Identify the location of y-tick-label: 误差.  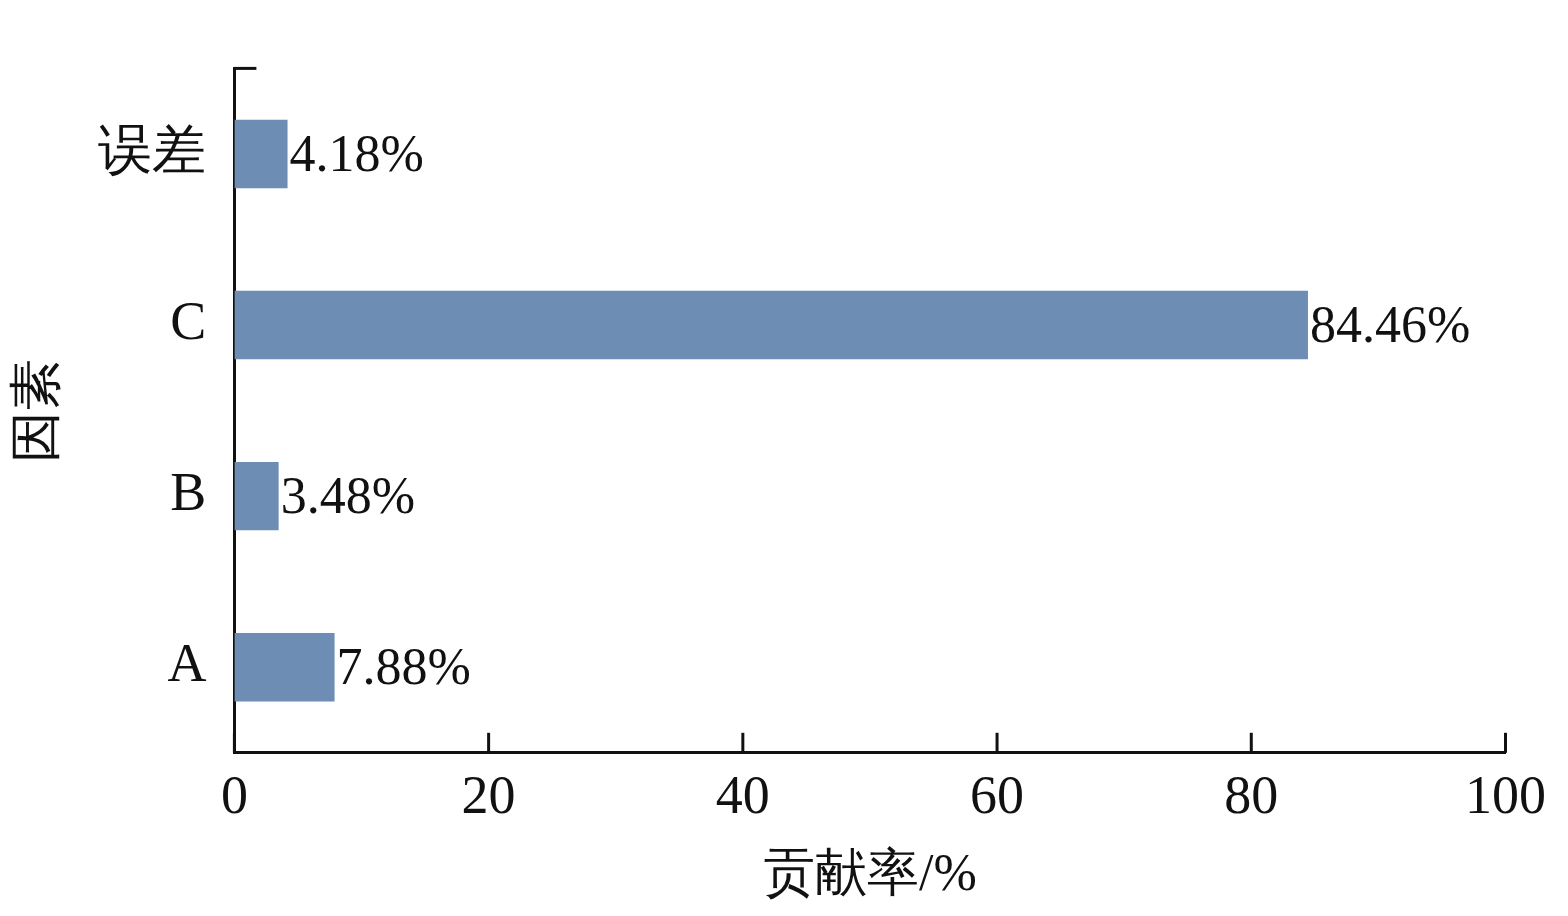
(152, 150).